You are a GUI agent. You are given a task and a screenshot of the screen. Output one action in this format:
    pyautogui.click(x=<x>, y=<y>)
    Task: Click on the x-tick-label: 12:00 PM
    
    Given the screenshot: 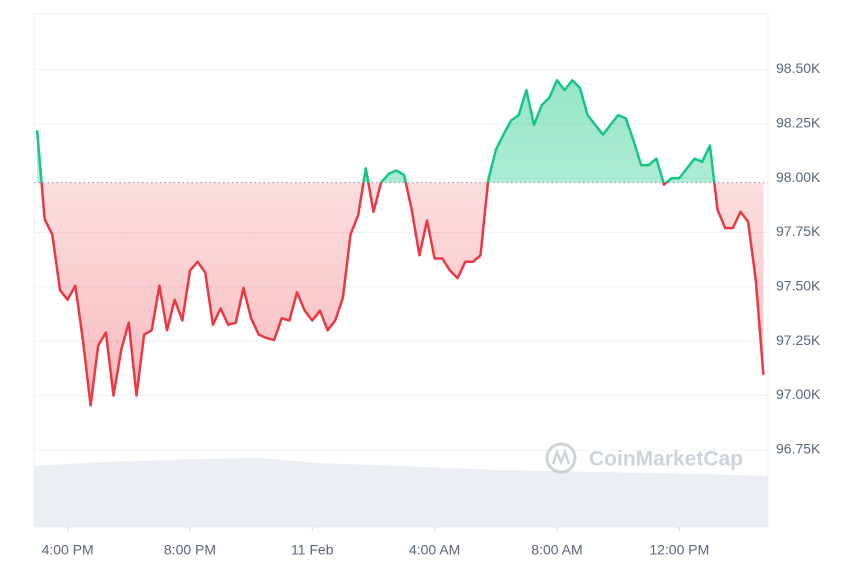 What is the action you would take?
    pyautogui.click(x=679, y=550)
    